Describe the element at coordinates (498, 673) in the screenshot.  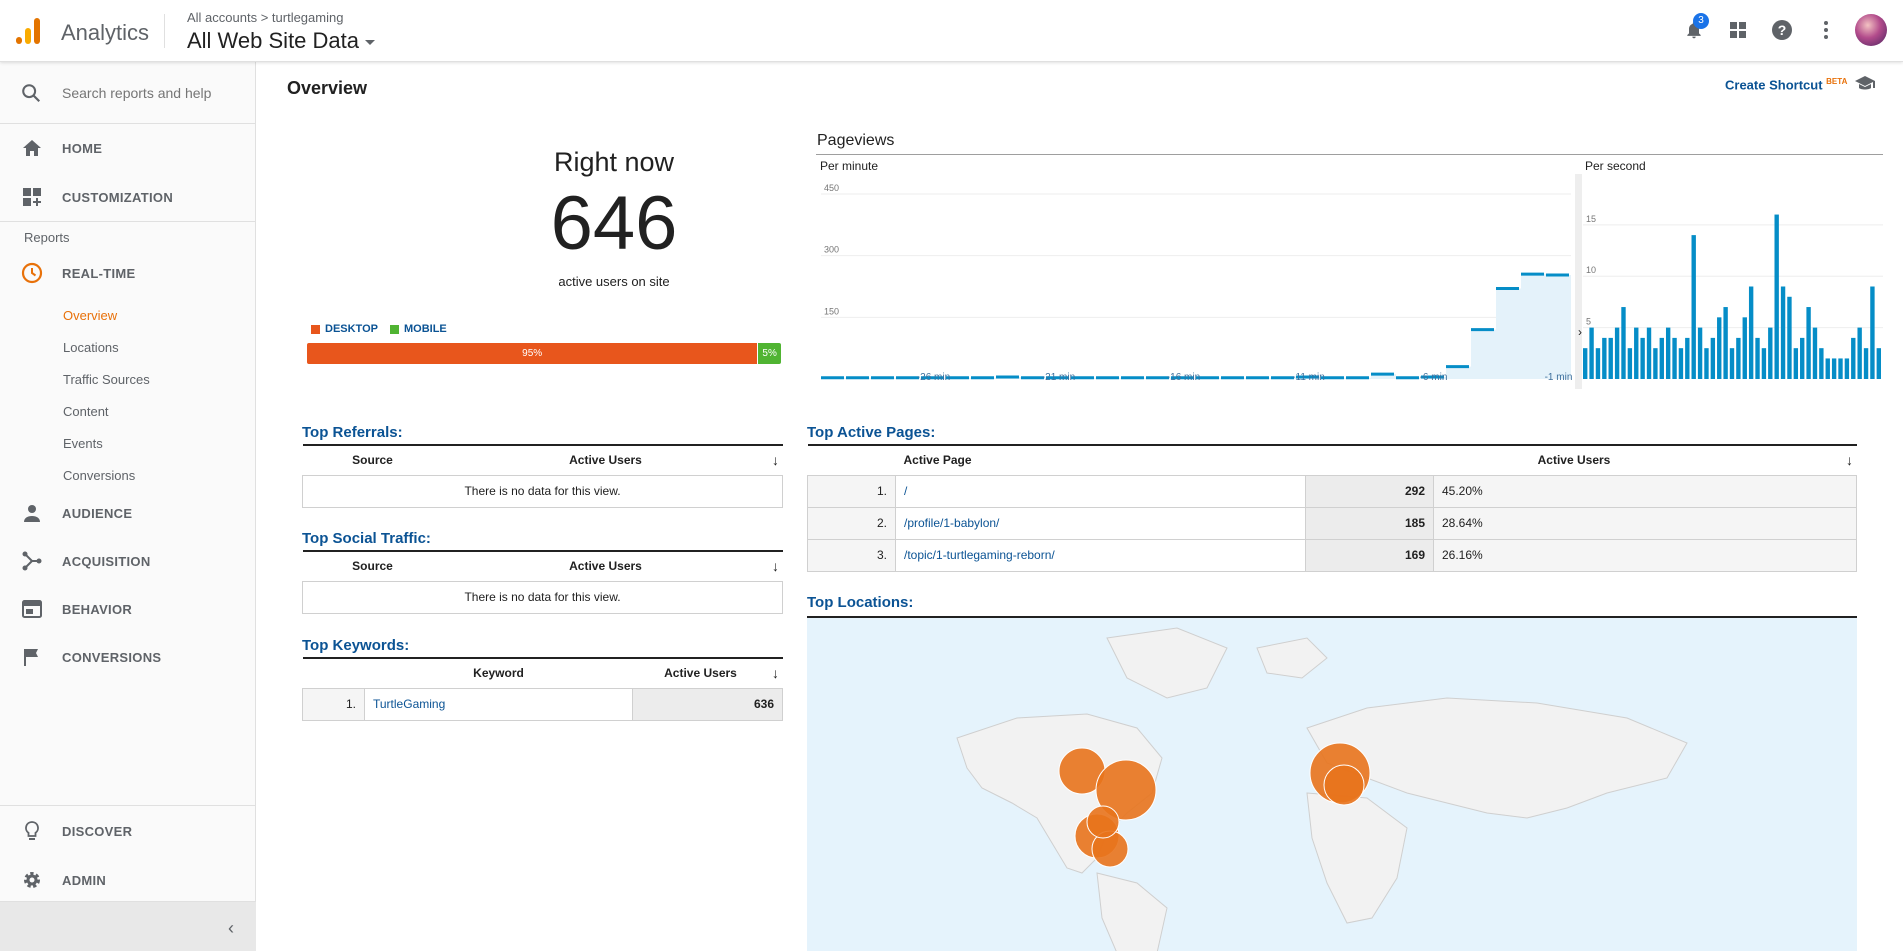
I see `col-keyword: Keyword` at that location.